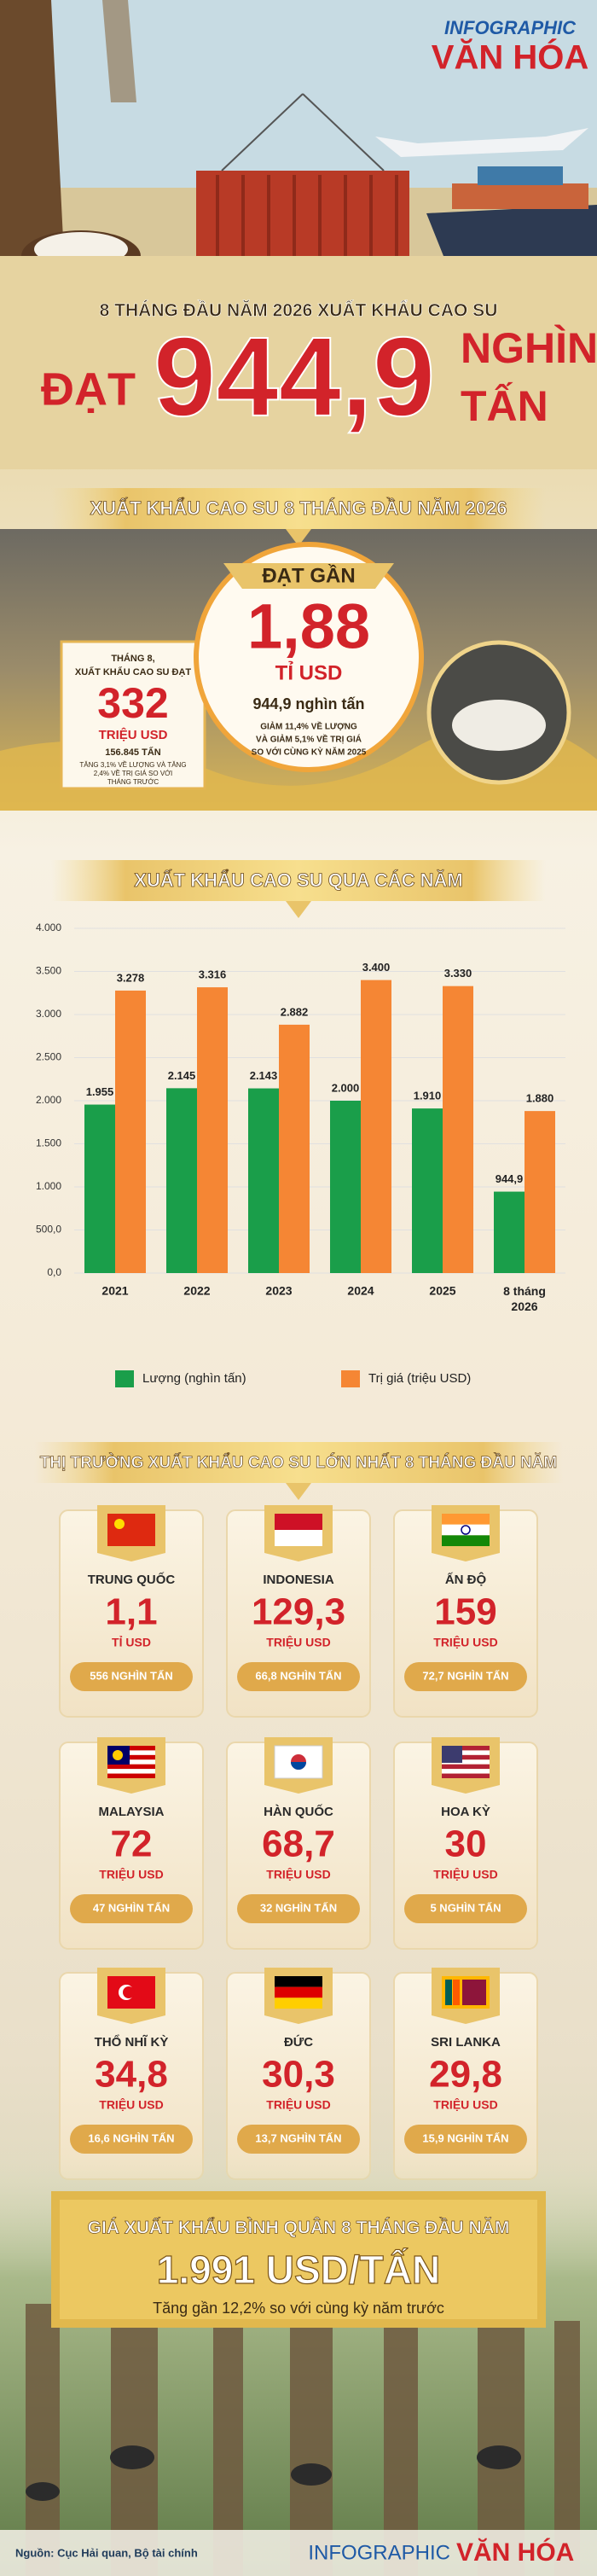  What do you see at coordinates (48, 1014) in the screenshot?
I see `y-tick-label: 3.000` at bounding box center [48, 1014].